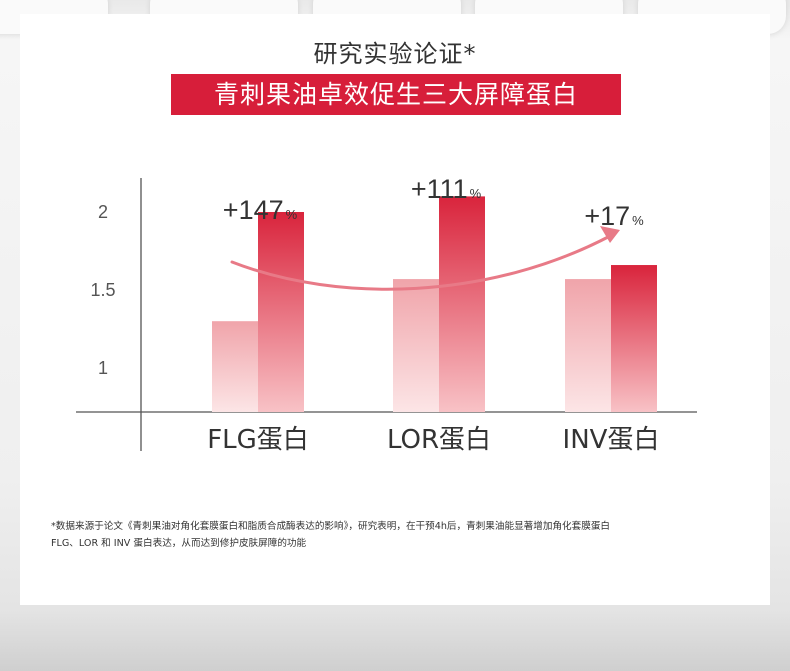 The height and width of the screenshot is (671, 790). I want to click on page-title: 研究实验论证*, so click(395, 54).